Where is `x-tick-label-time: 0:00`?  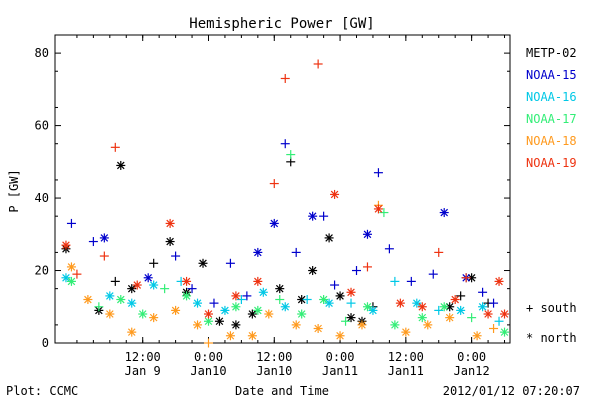 x-tick-label-time: 0:00 is located at coordinates (340, 357).